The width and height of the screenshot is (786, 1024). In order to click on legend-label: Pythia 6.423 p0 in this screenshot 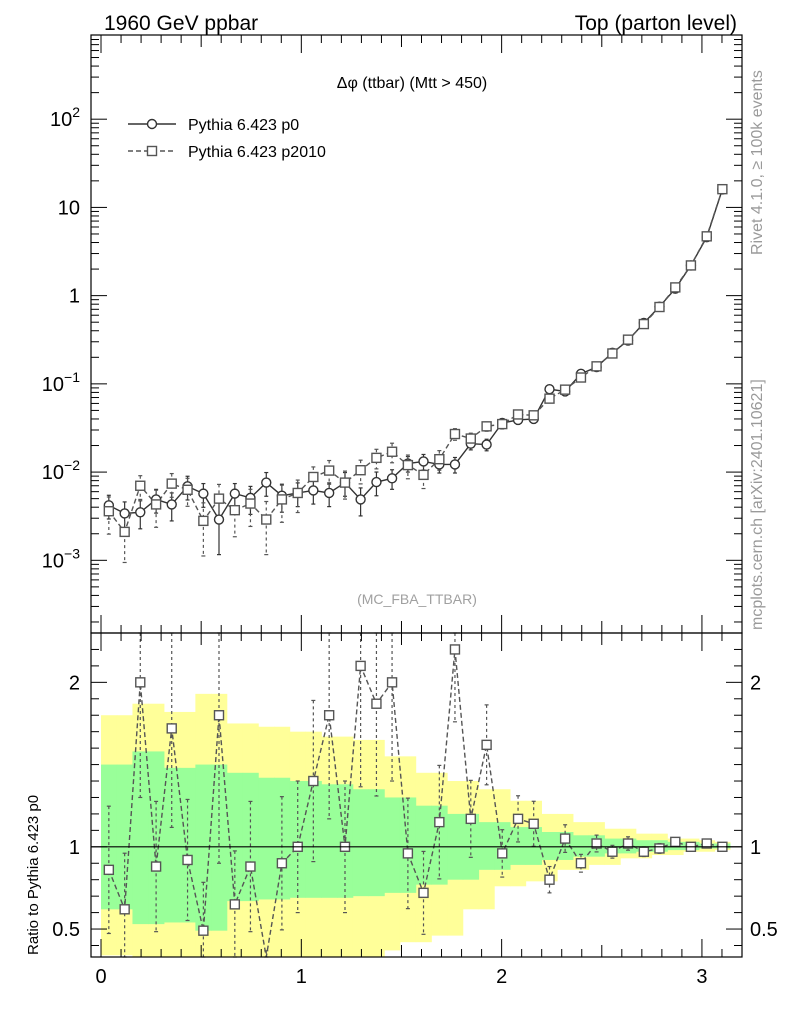, I will do `click(243, 125)`.